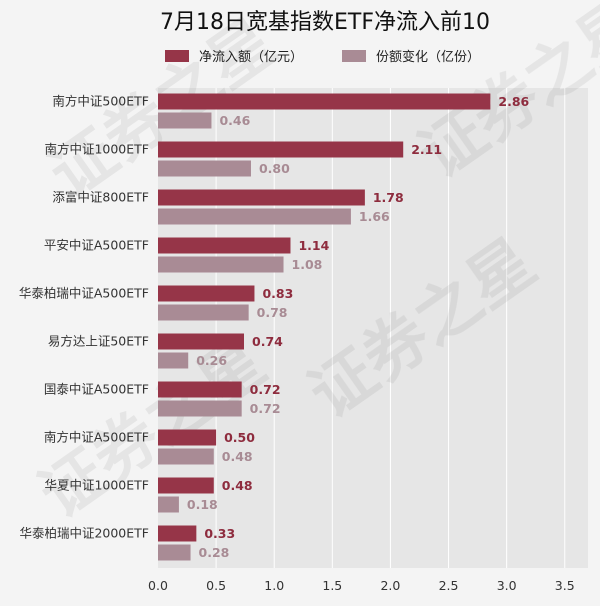 The width and height of the screenshot is (600, 606). I want to click on chart-title: 7月18日宽基指数ETF净流入前10, so click(325, 22).